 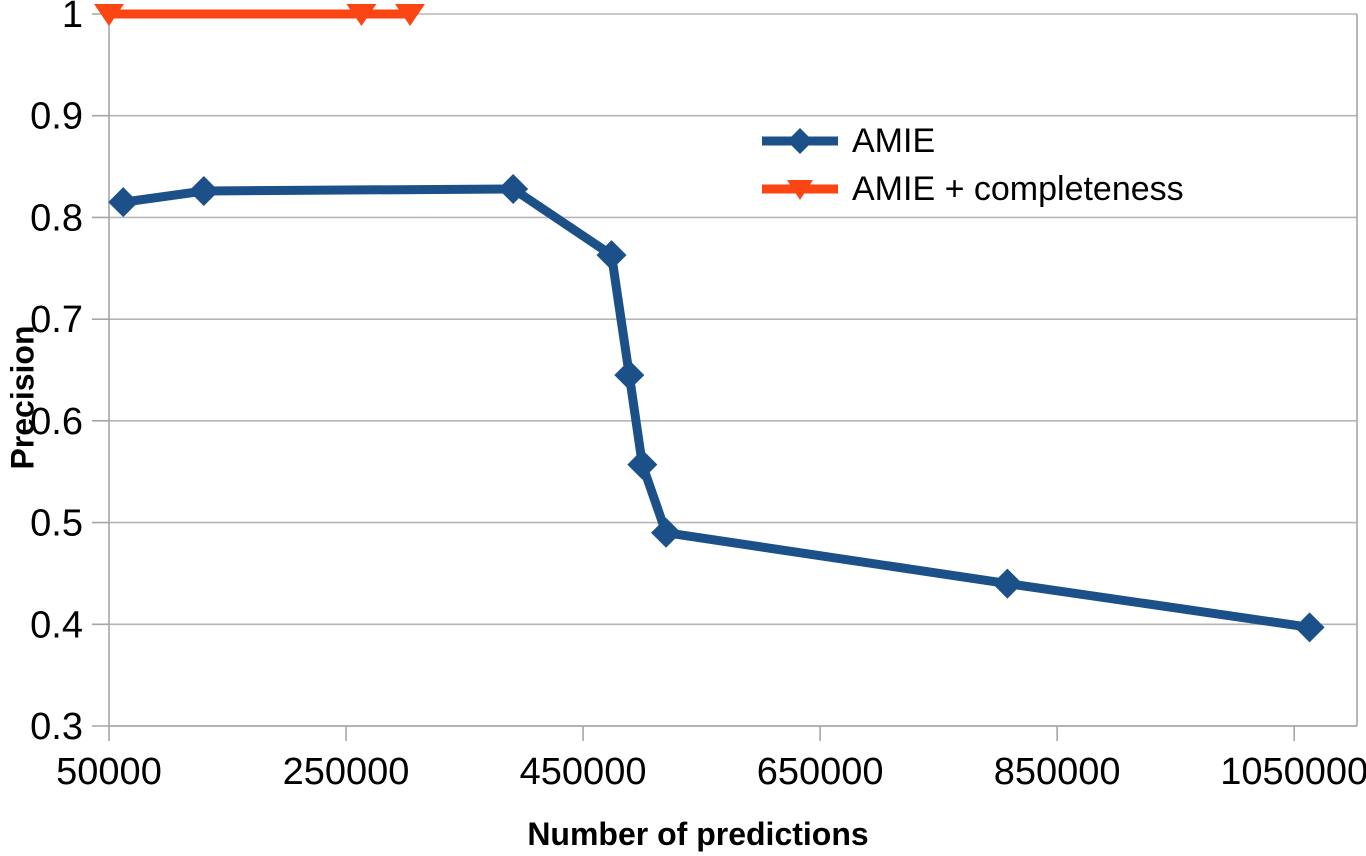 I want to click on y-tick-label: 1, so click(x=72, y=18).